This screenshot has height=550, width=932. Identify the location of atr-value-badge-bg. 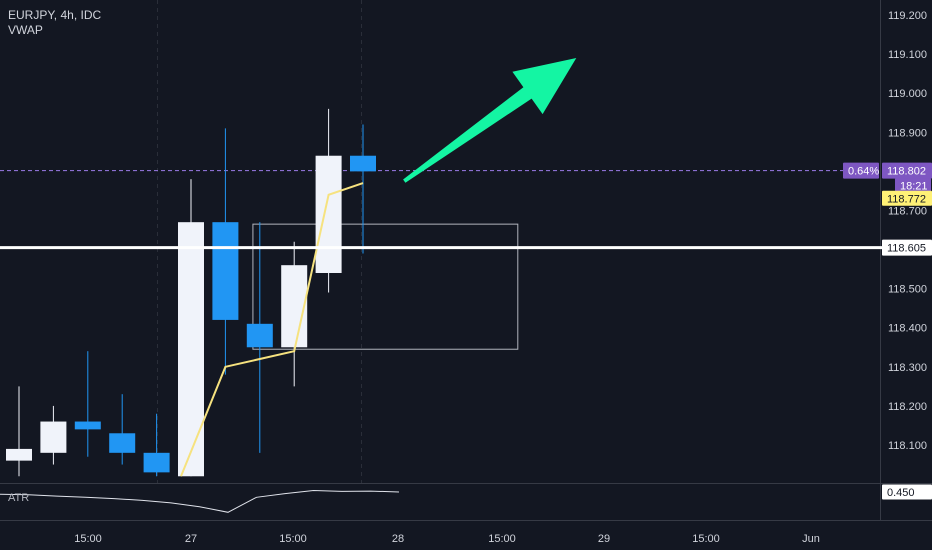
(907, 492).